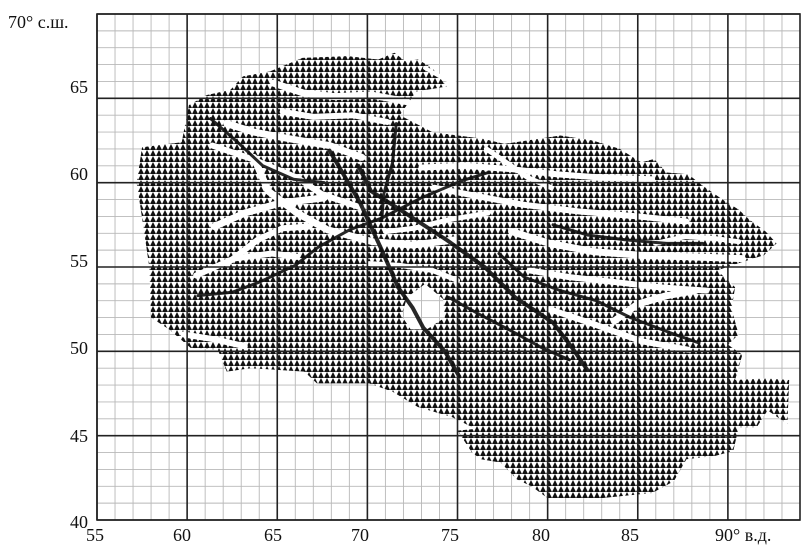 Image resolution: width=804 pixels, height=548 pixels. I want to click on x-label-55: 55, so click(95, 535).